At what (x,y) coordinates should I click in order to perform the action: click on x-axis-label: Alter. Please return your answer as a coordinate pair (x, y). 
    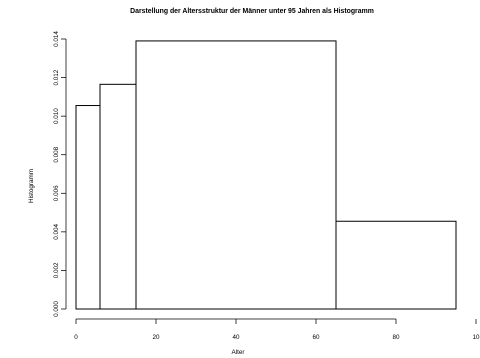
    Looking at the image, I should click on (238, 352).